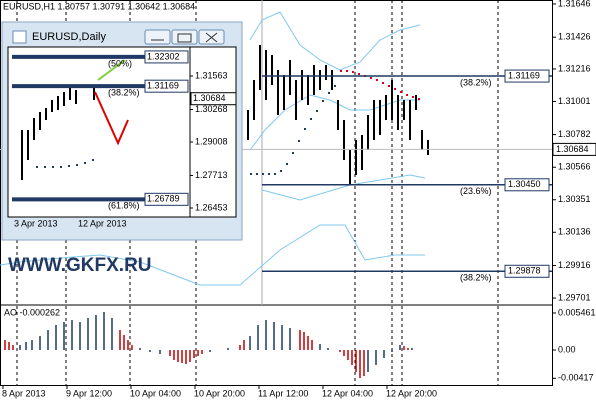 The image size is (596, 400). I want to click on current-price-label: 1.30684, so click(572, 149).